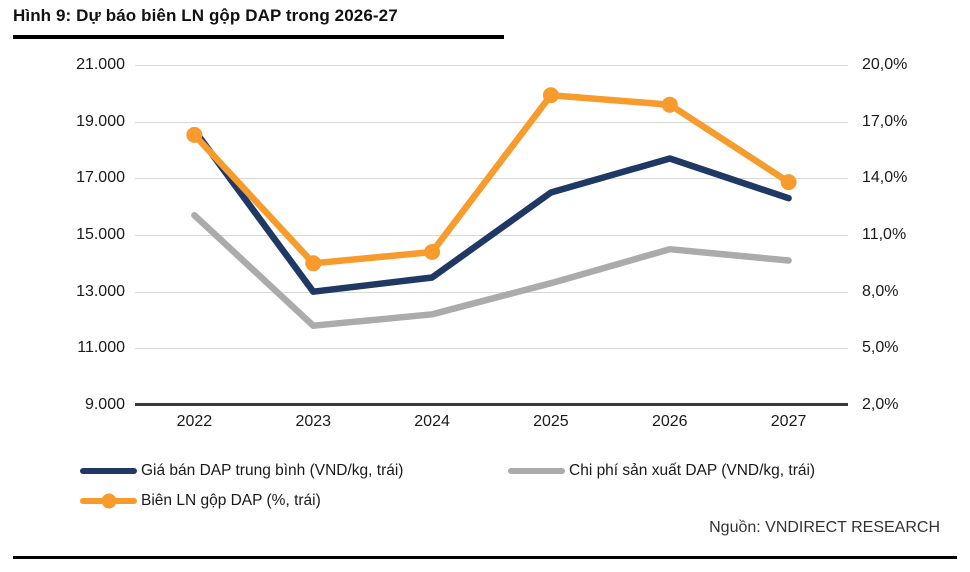 The height and width of the screenshot is (572, 970). Describe the element at coordinates (101, 347) in the screenshot. I see `left-axis-tick-label: 11.000` at that location.